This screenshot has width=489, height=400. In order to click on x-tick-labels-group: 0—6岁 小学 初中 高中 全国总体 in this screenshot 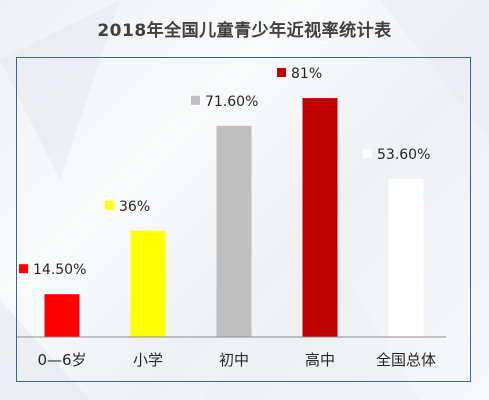, I will do `click(236, 360)`.